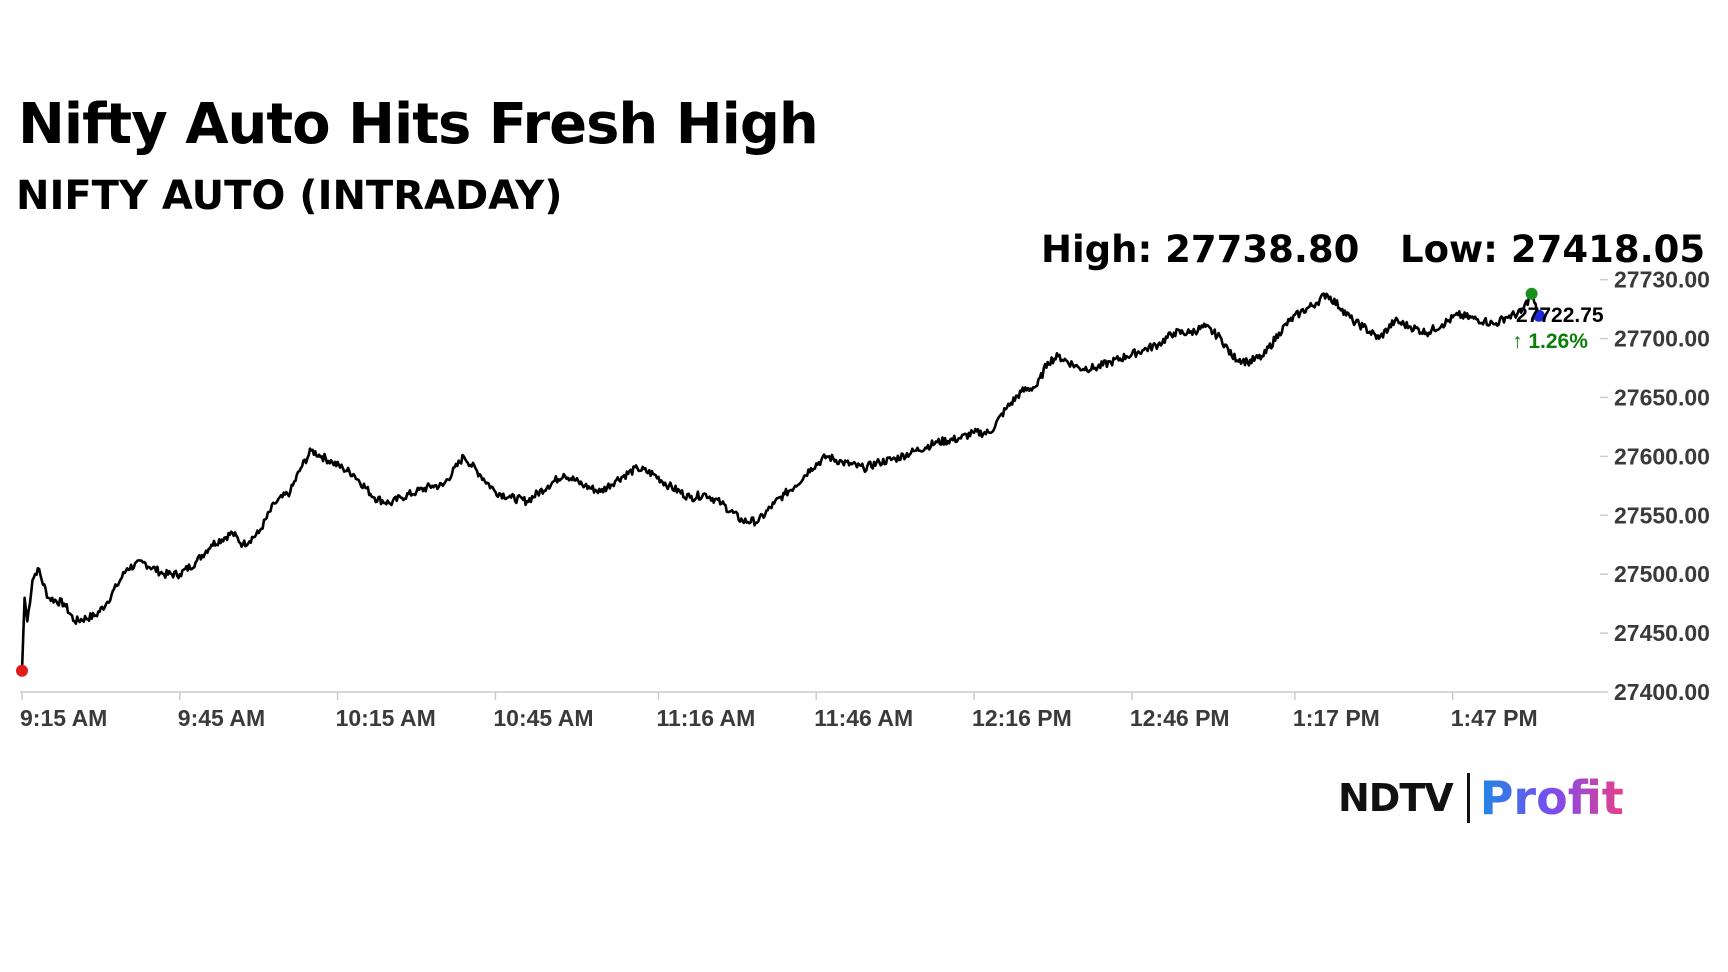 Image resolution: width=1728 pixels, height=972 pixels. I want to click on high-label: High: 27738.80, so click(1200, 249).